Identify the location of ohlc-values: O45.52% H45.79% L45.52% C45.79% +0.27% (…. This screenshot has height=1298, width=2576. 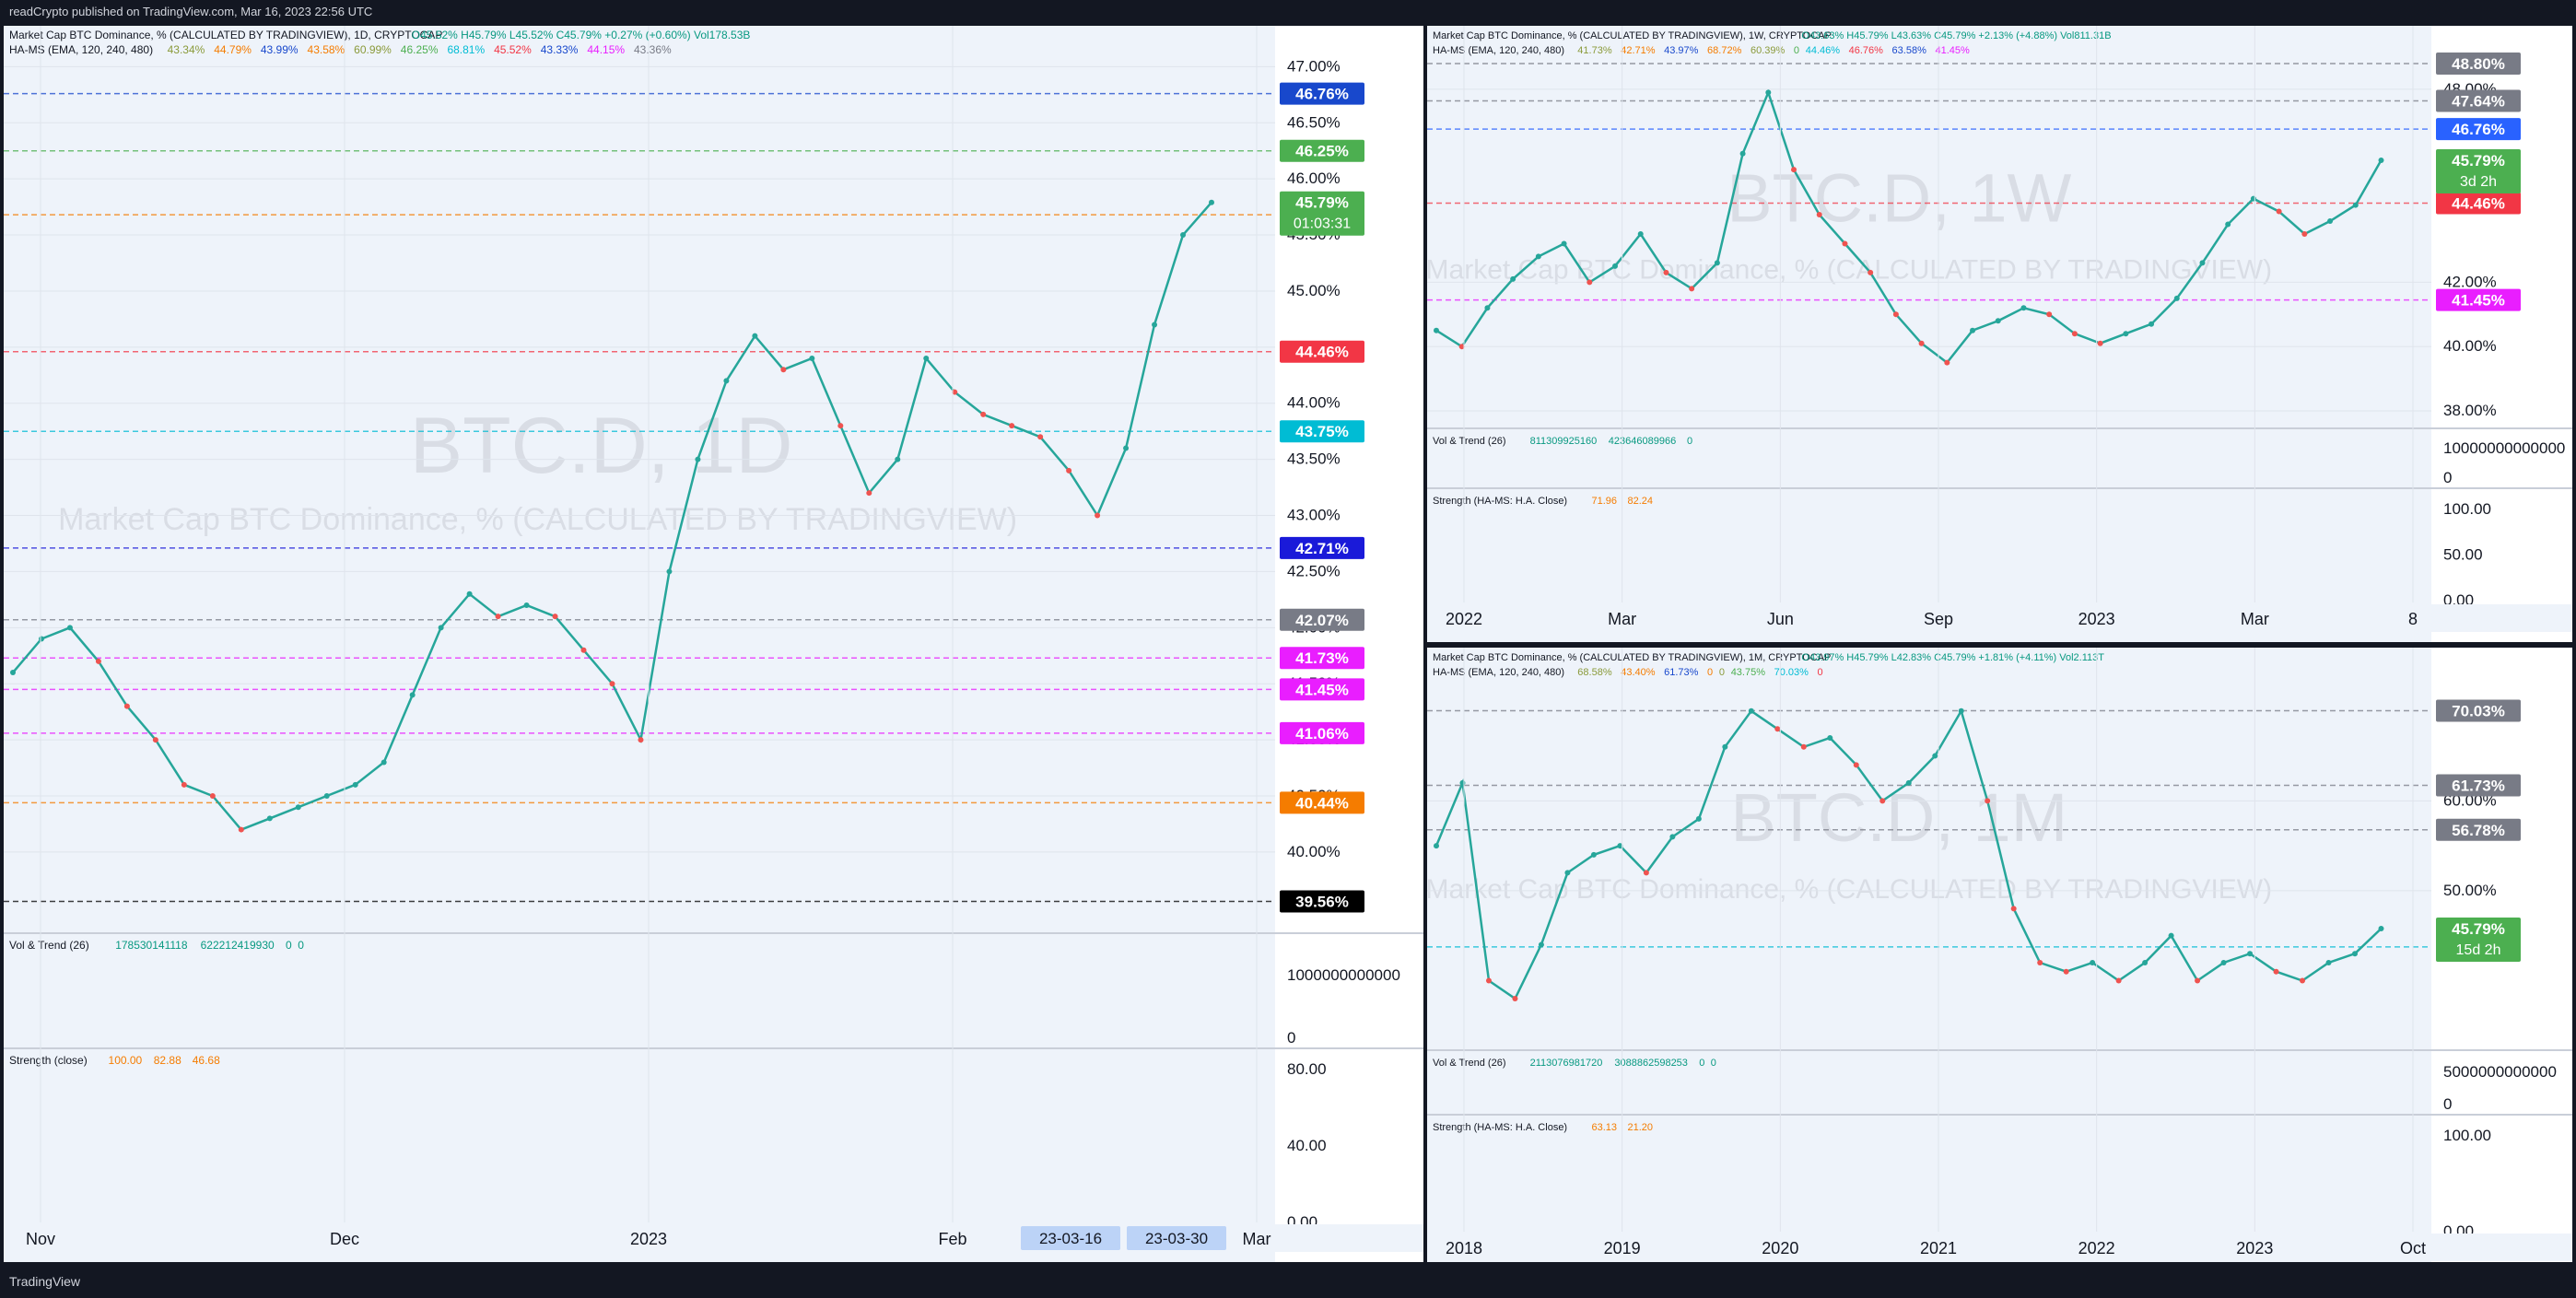
(581, 35).